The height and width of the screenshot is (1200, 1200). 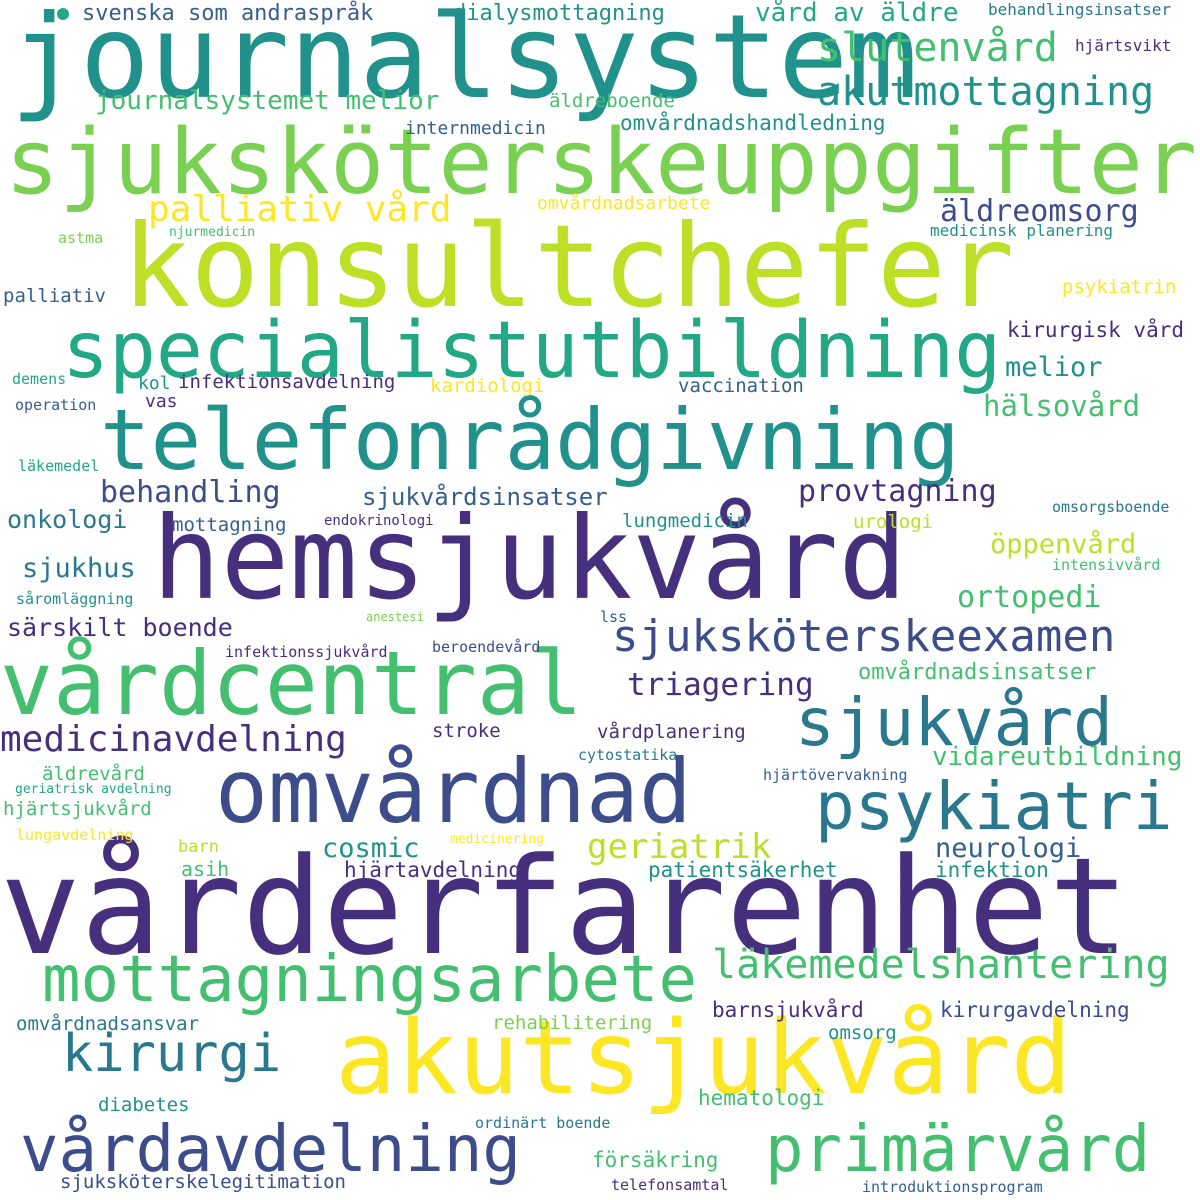 What do you see at coordinates (1062, 406) in the screenshot?
I see `word-41: hälsovård` at bounding box center [1062, 406].